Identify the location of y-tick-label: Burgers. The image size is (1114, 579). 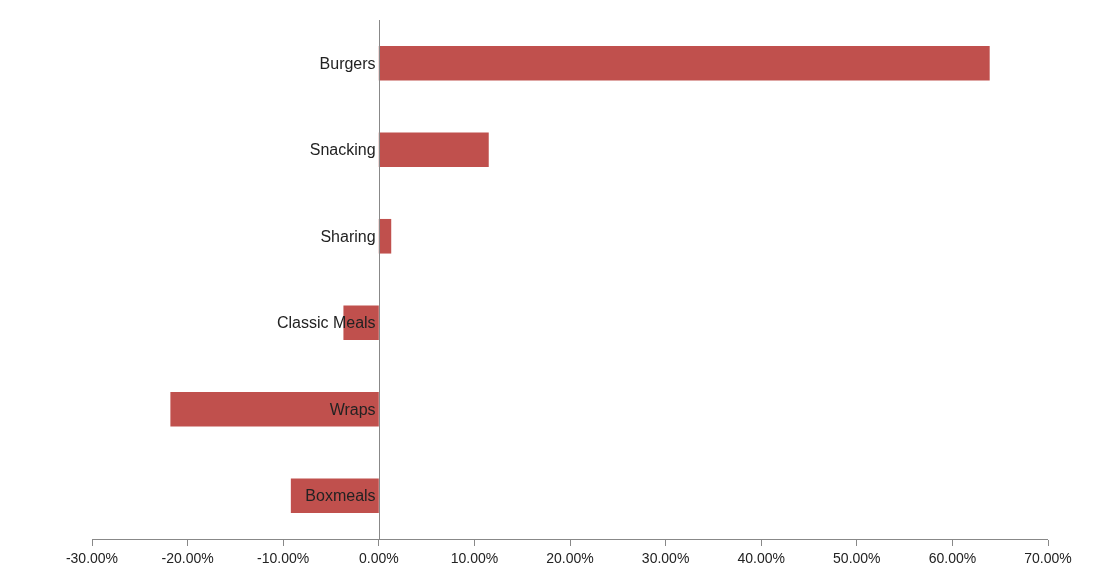
(347, 63).